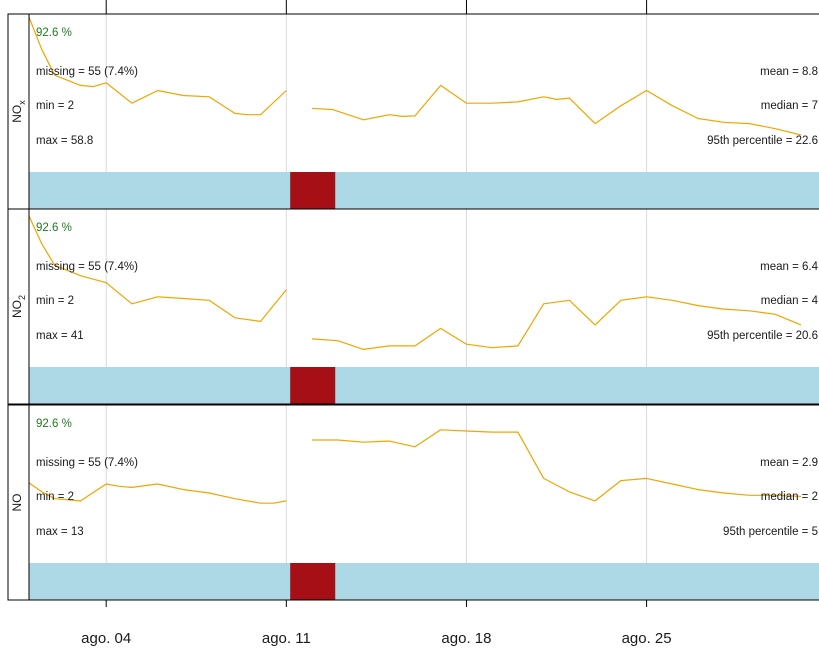 The width and height of the screenshot is (819, 652). Describe the element at coordinates (789, 106) in the screenshot. I see `median-stat: median = 7` at that location.